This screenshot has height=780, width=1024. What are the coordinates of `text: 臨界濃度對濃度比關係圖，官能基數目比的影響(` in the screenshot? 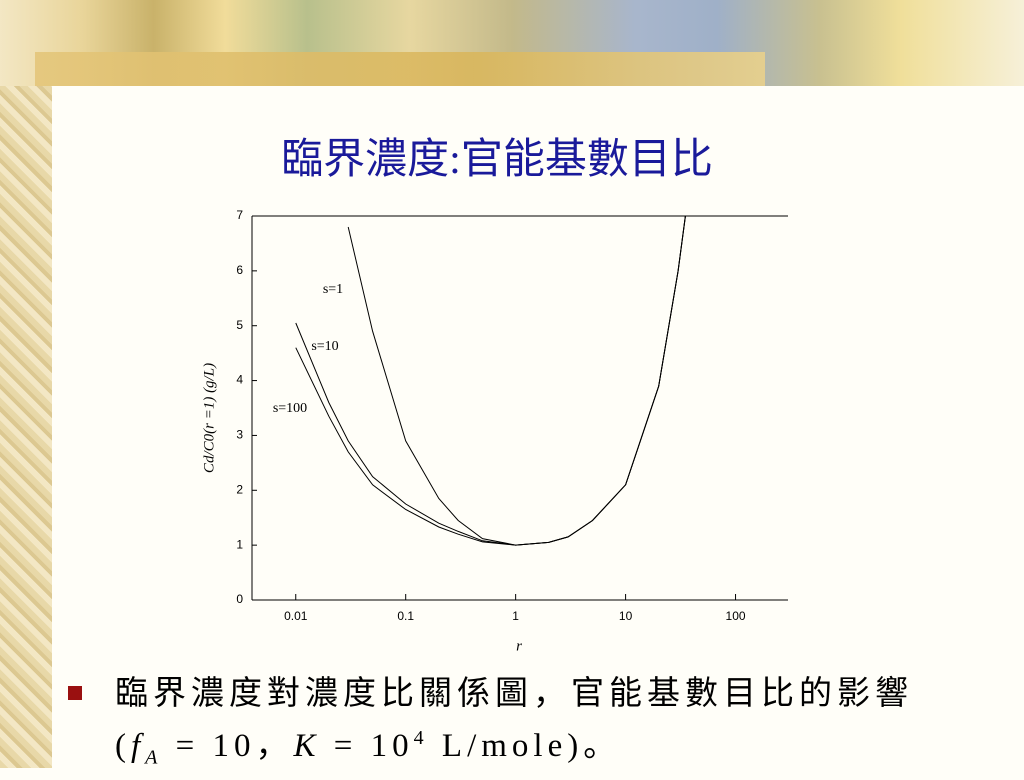 It's located at (514, 720).